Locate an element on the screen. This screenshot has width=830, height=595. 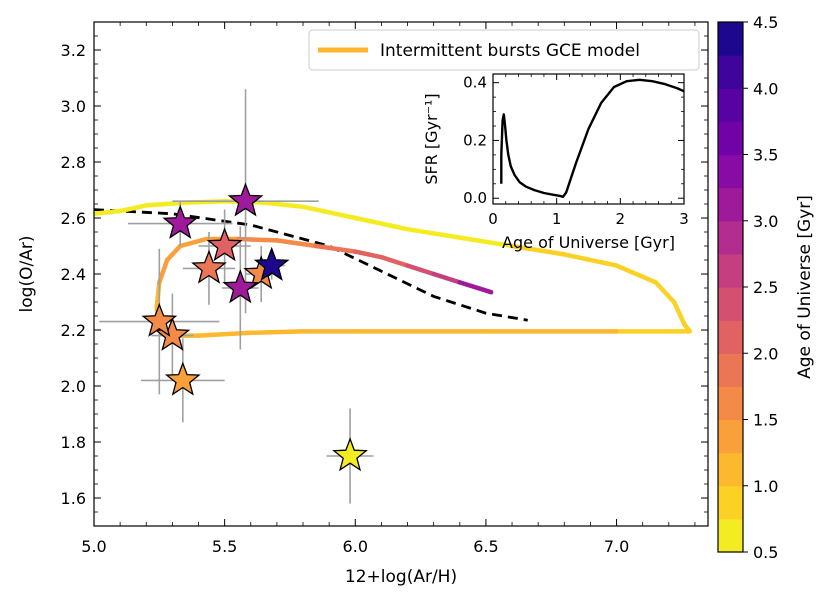
colorbar-tick-label: 3.0 is located at coordinates (765, 221).